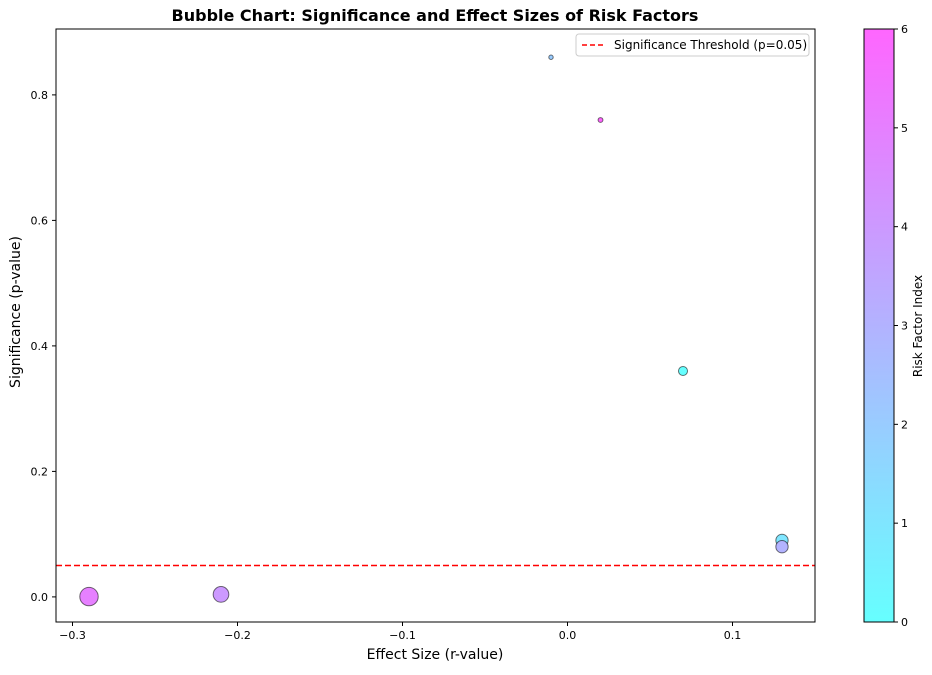  I want to click on x-axis: −0.3 −0.2 −0.1 0.0 0.1, so click(400, 632).